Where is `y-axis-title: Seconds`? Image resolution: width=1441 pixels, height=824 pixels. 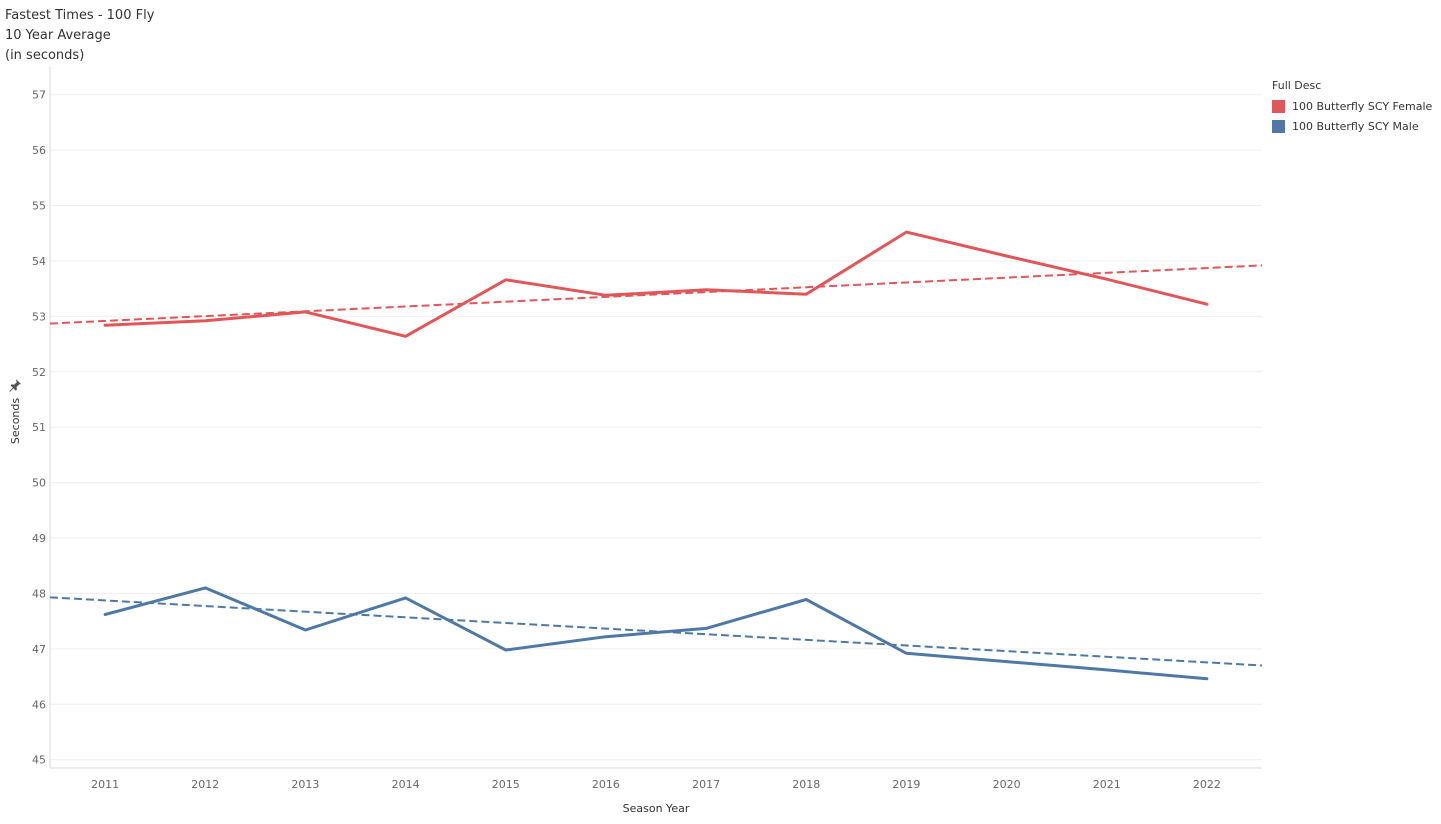
y-axis-title: Seconds is located at coordinates (15, 421).